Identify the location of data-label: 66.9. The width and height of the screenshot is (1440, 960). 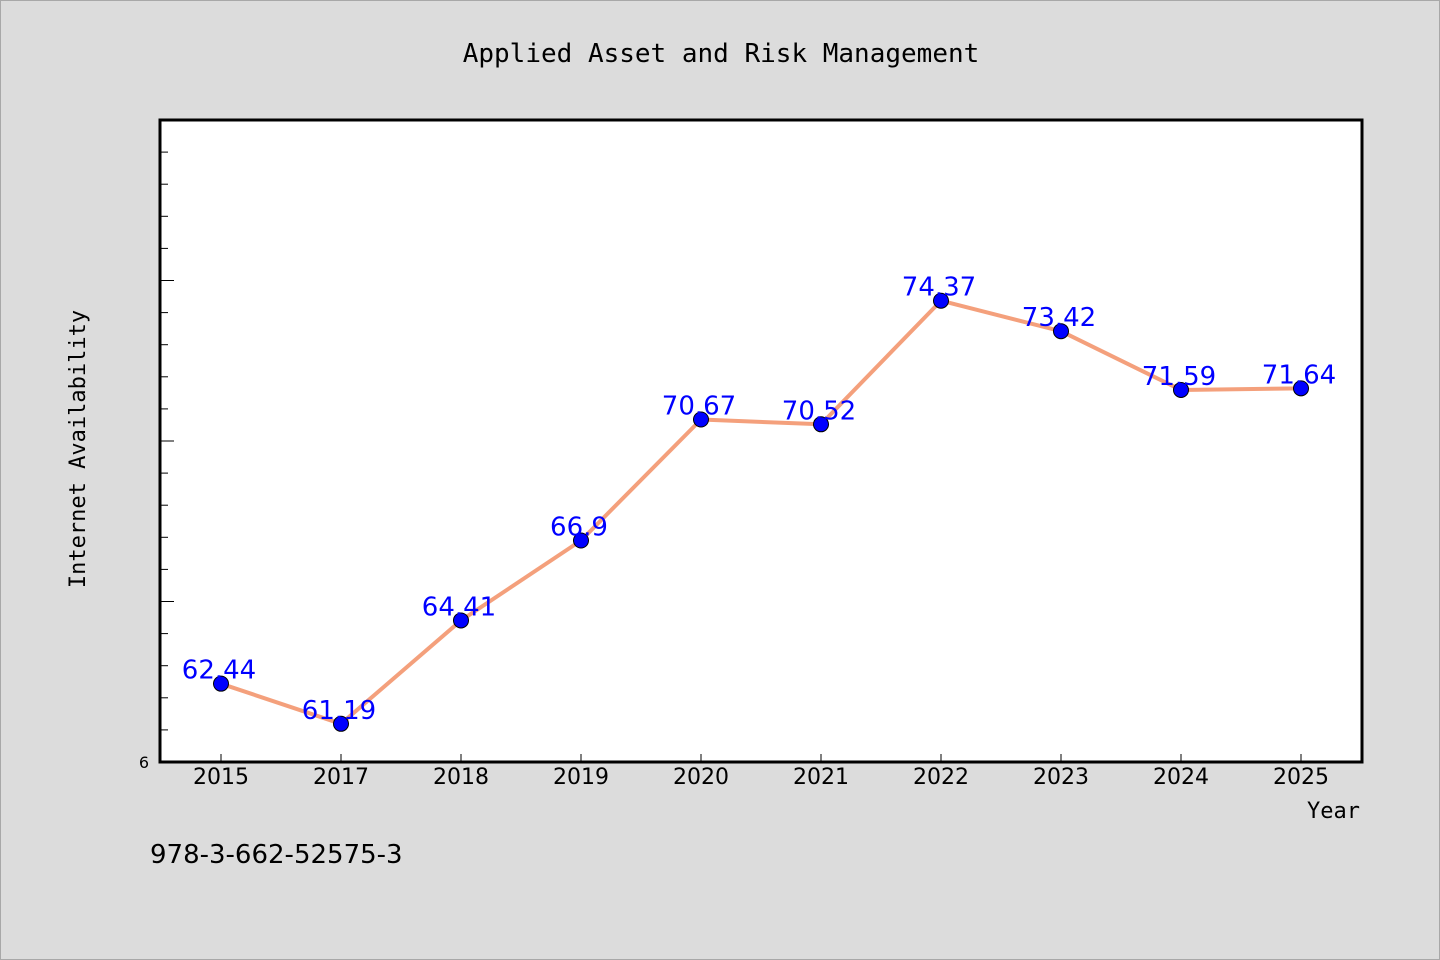
(579, 528).